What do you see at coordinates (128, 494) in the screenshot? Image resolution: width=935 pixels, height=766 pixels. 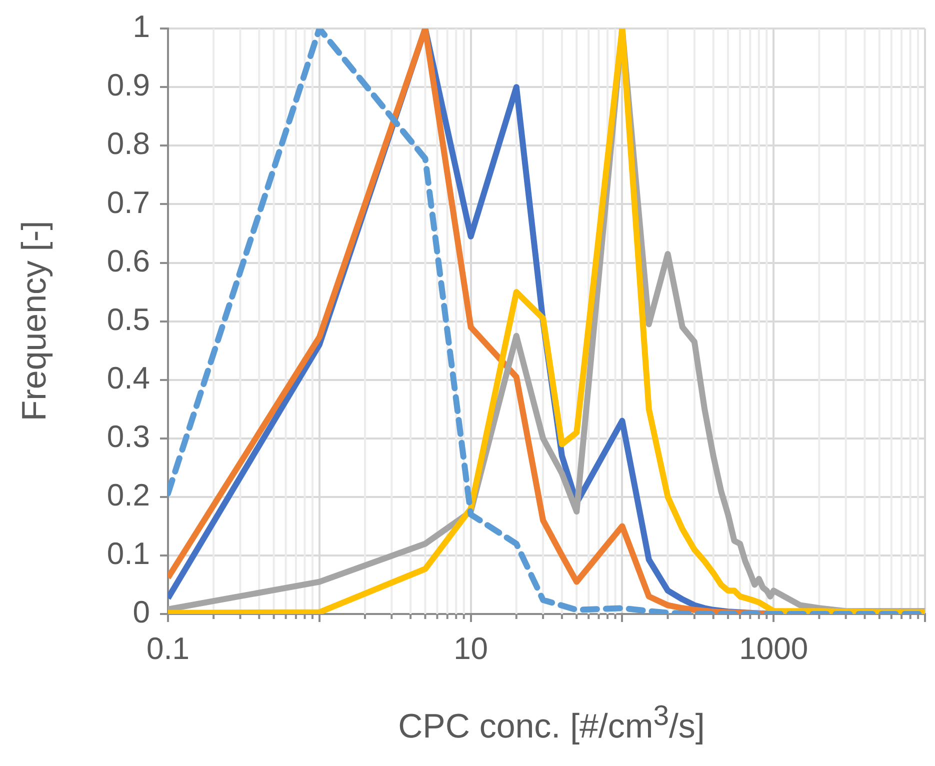 I see `y-tick-label: 0.2` at bounding box center [128, 494].